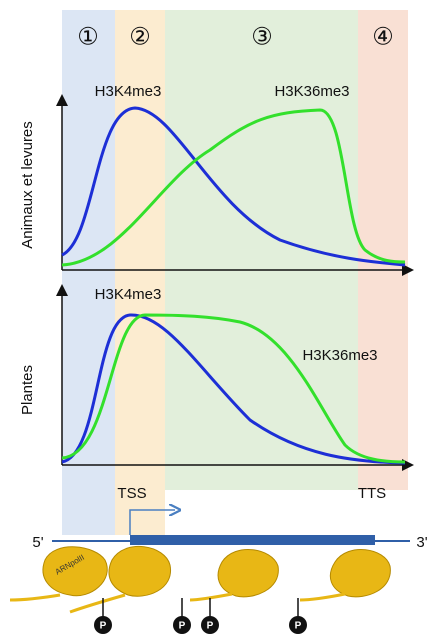 The height and width of the screenshot is (636, 435). What do you see at coordinates (131, 493) in the screenshot?
I see `tss-label: TSS` at bounding box center [131, 493].